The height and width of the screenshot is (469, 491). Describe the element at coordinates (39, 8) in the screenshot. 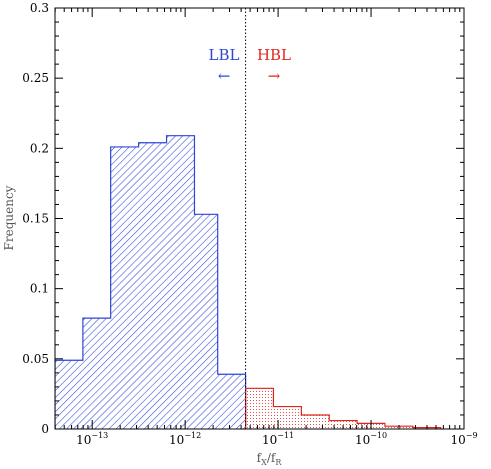

I see `y-tick-label: 0.3` at that location.